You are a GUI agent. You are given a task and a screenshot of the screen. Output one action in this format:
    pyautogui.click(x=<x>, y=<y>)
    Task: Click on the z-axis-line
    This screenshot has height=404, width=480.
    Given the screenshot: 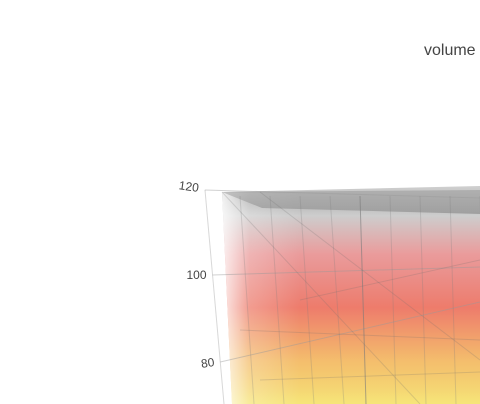 What is the action you would take?
    pyautogui.click(x=214, y=296)
    